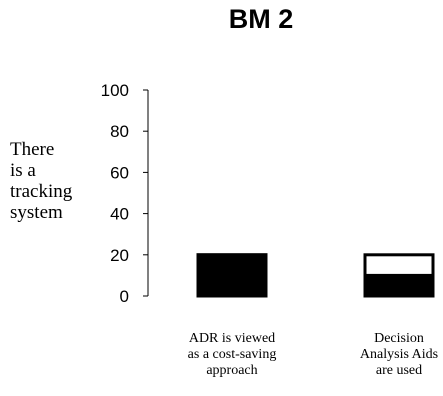  Describe the element at coordinates (119, 214) in the screenshot. I see `y-tick-label: 40` at that location.